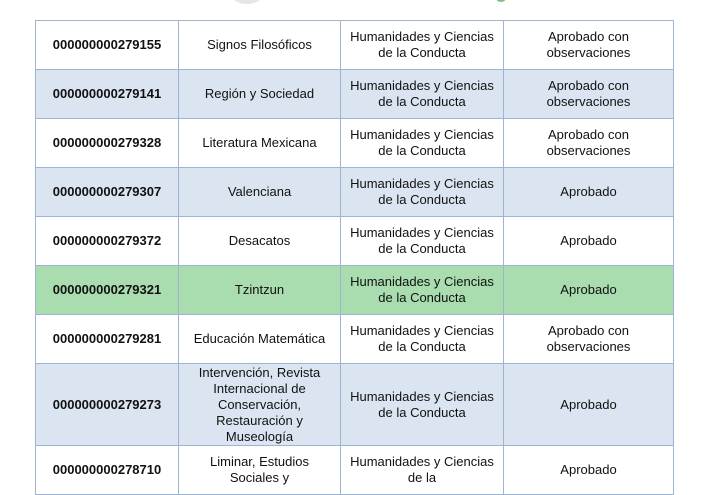 Image resolution: width=720 pixels, height=495 pixels. What do you see at coordinates (259, 192) in the screenshot?
I see `journal-name-cell: Valenciana` at bounding box center [259, 192].